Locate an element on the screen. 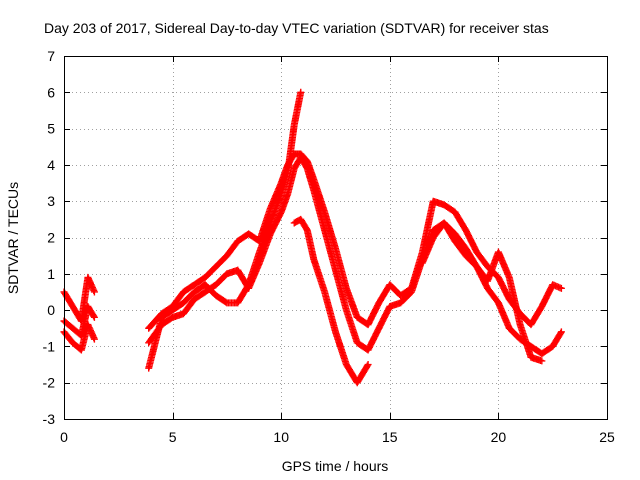 The width and height of the screenshot is (640, 480). y-tick-label: 6 is located at coordinates (51, 92).